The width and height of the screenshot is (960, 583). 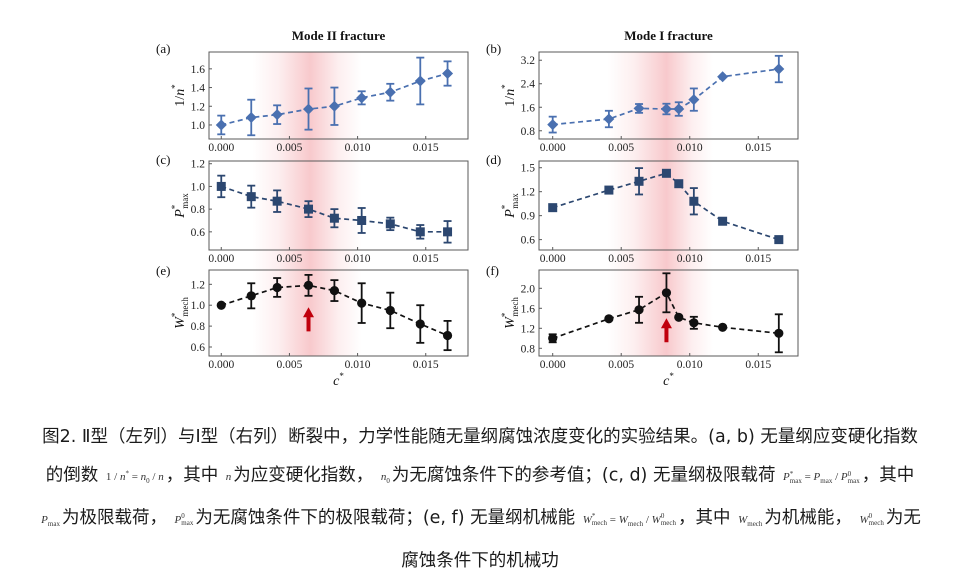 I want to click on y-tick-label: 2.4, so click(x=528, y=85).